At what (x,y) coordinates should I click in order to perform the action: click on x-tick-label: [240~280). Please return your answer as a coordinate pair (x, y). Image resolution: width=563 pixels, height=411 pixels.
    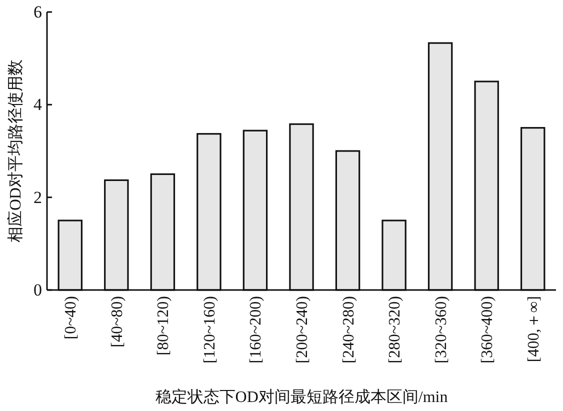
    Looking at the image, I should click on (349, 330).